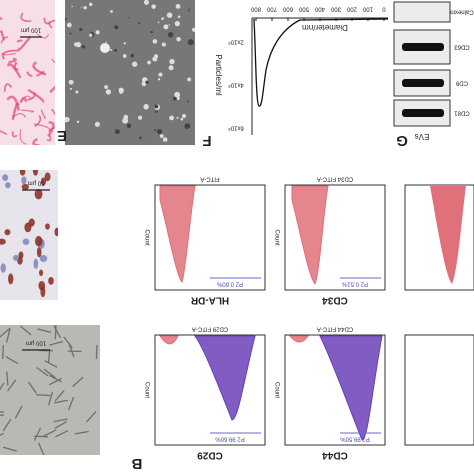 The height and width of the screenshot is (474, 474). Describe the element at coordinates (271, 8) in the screenshot. I see `x-tick-label: 700` at that location.